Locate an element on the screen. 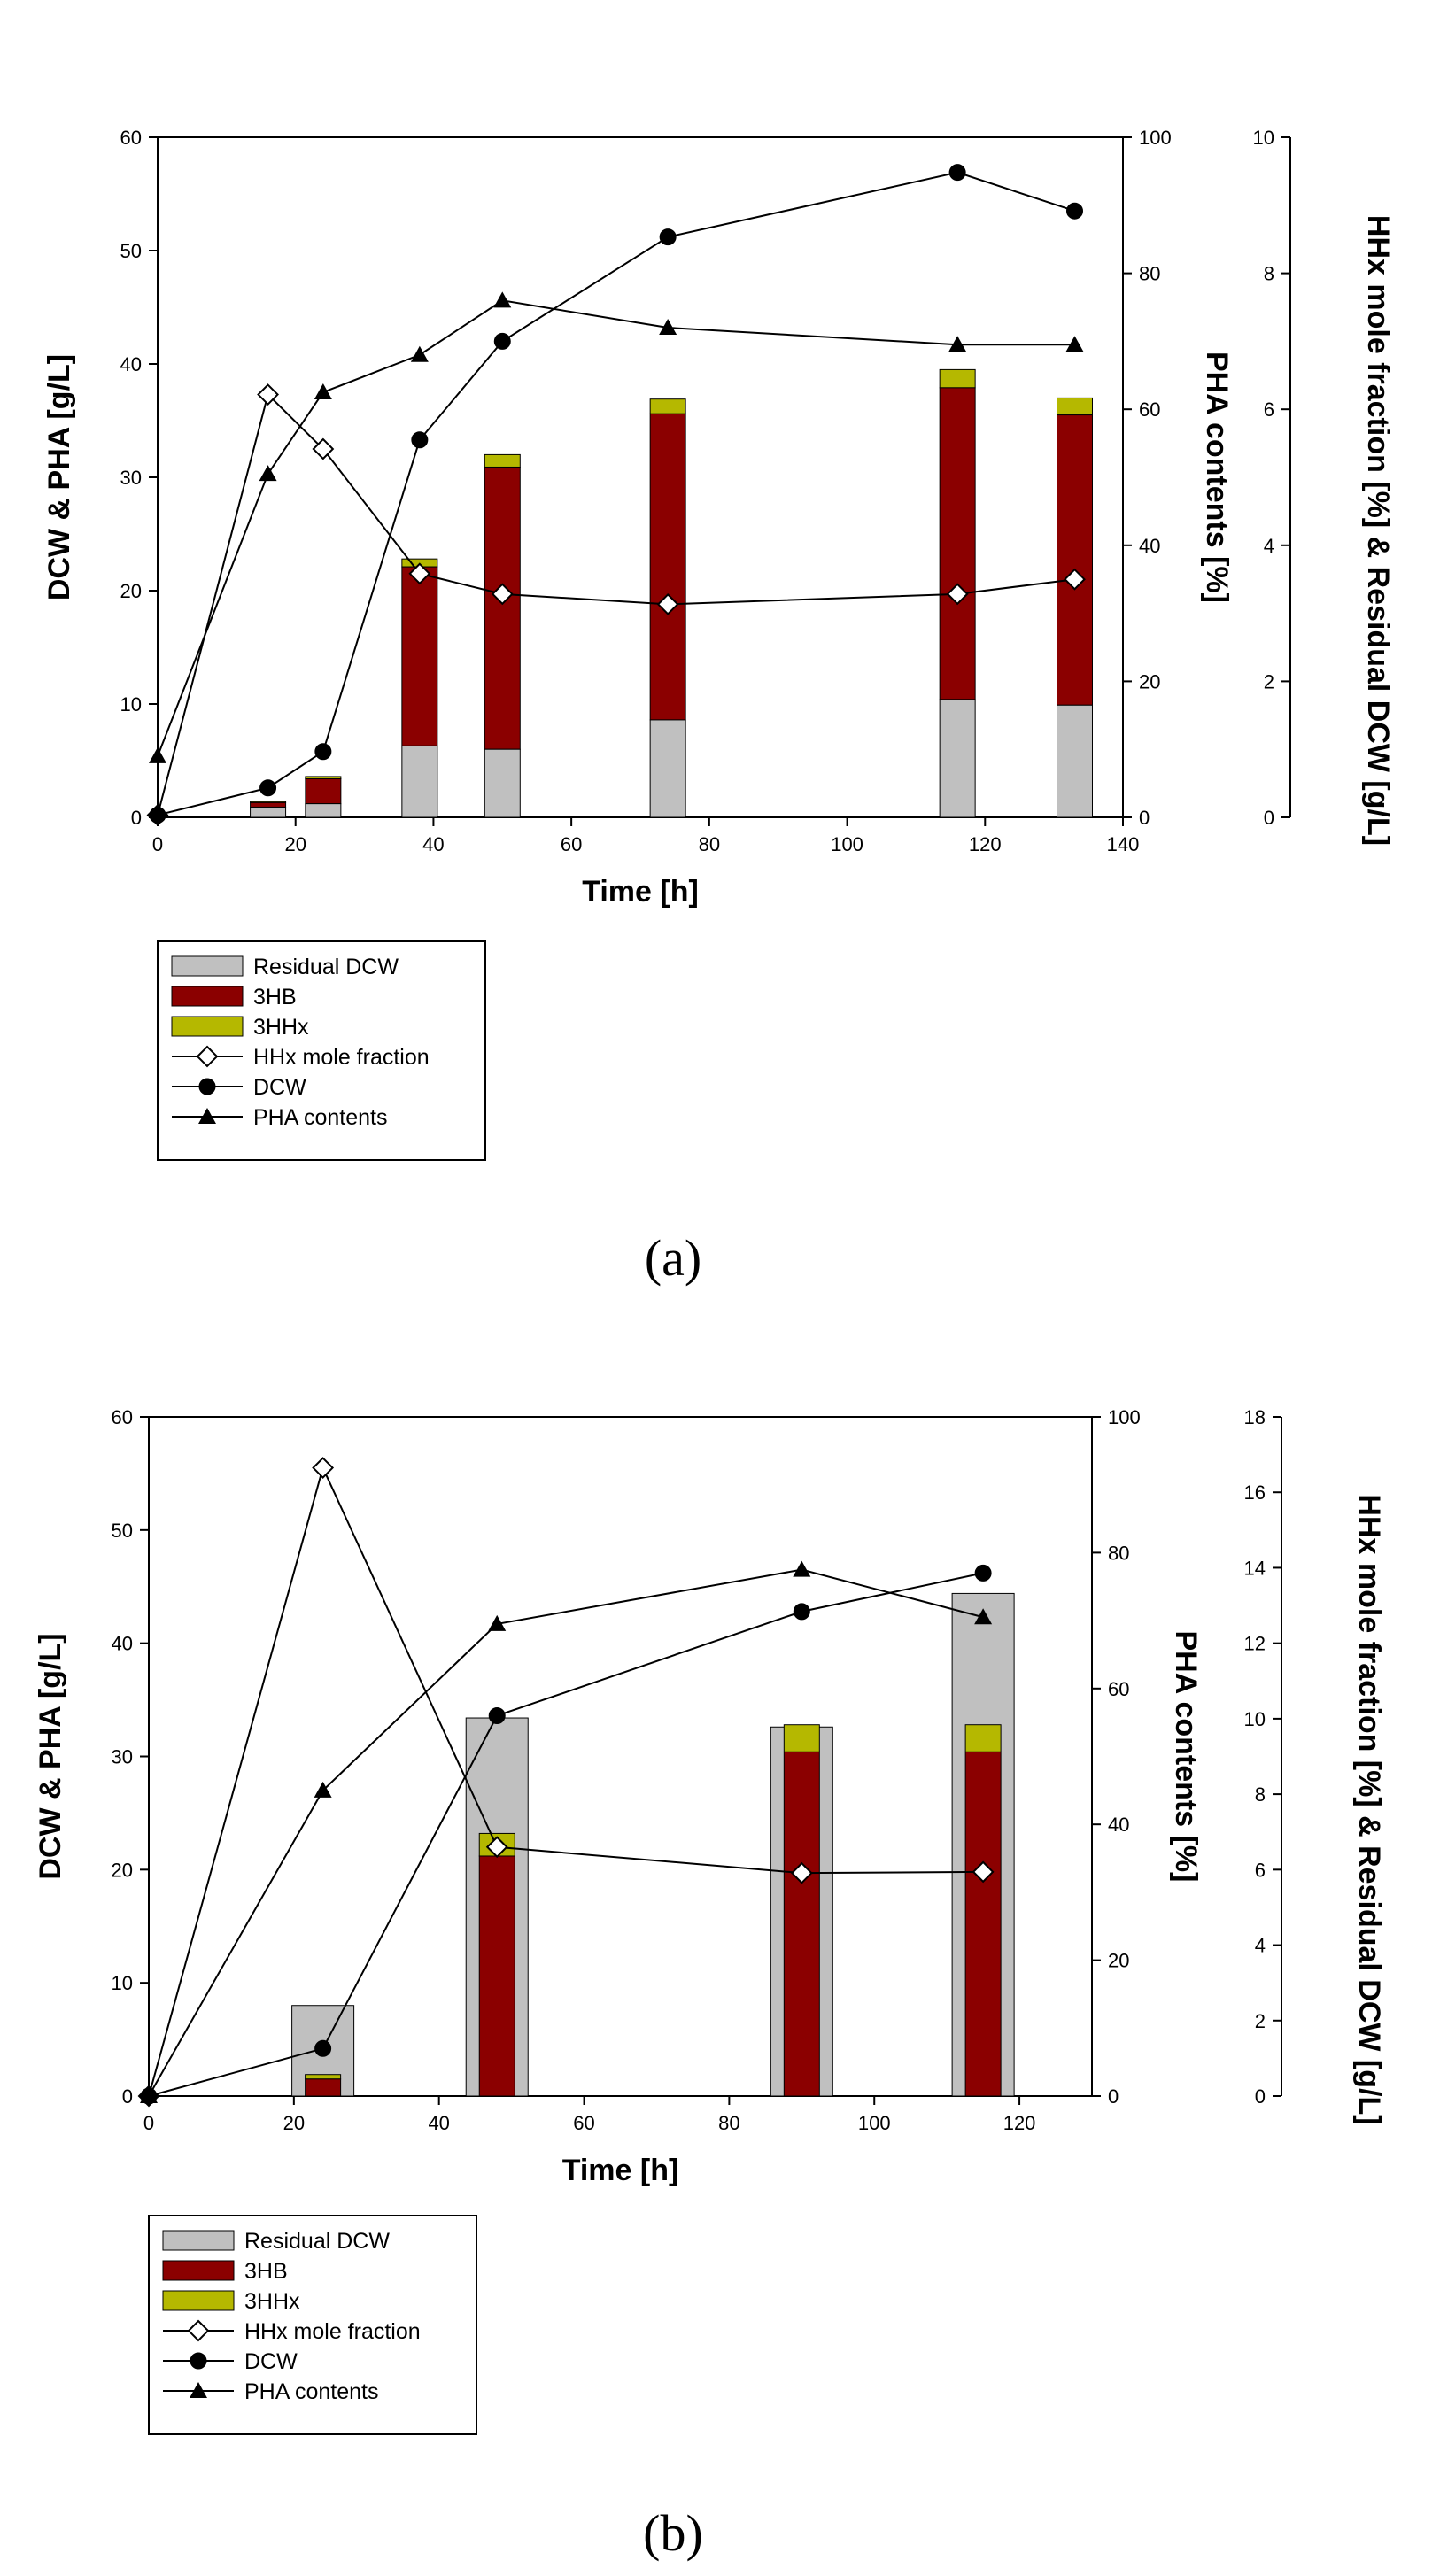  far-axis-tick-label: 12 is located at coordinates (1255, 1644).